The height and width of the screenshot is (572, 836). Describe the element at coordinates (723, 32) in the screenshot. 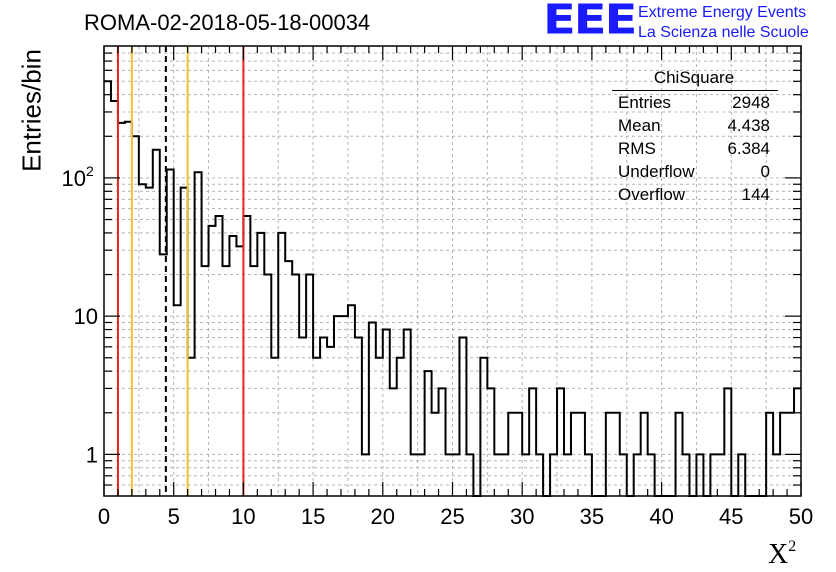

I see `logo-line-2: La Scienza nelle Scuole` at that location.